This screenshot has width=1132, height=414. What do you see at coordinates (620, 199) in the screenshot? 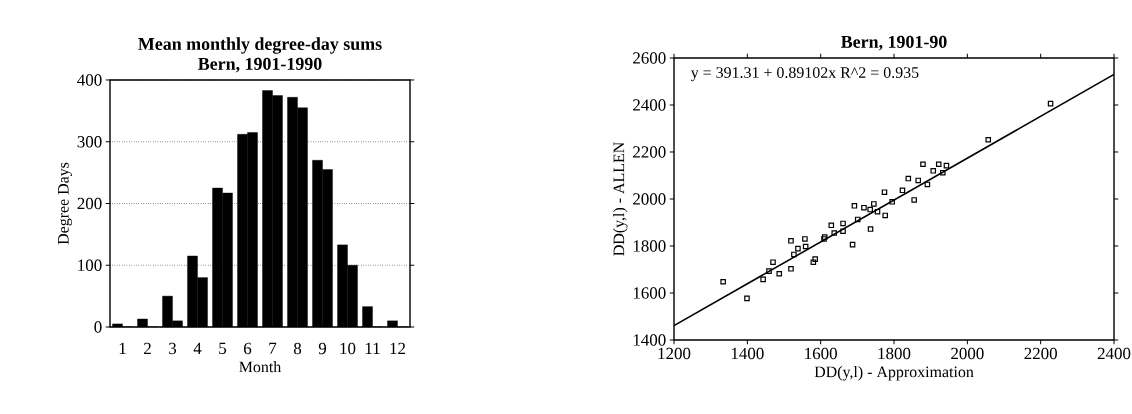
I see `y-axis-title: DD(y,l) - ALLEN` at bounding box center [620, 199].